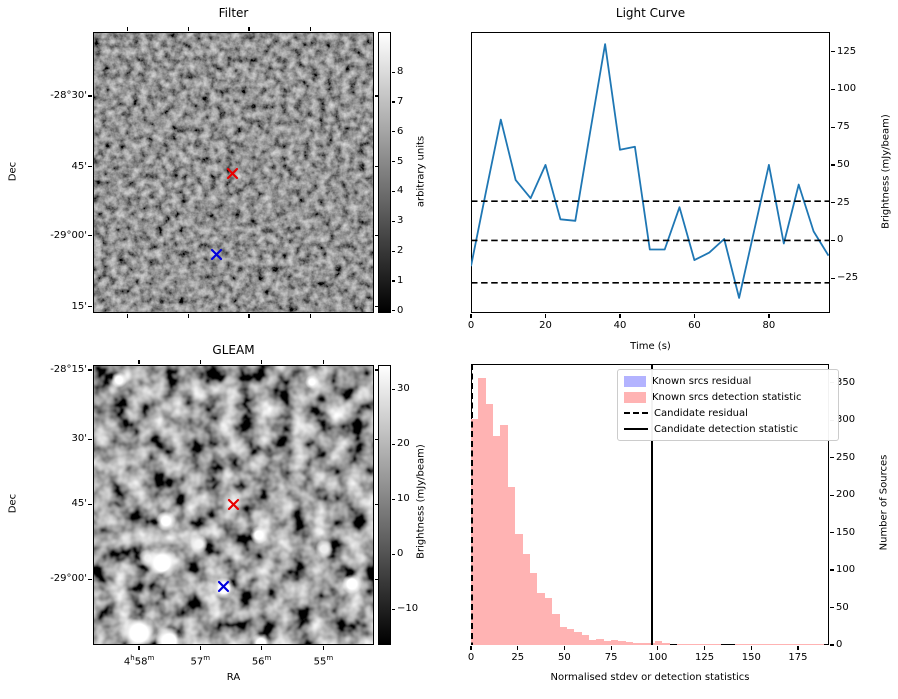  What do you see at coordinates (846, 457) in the screenshot?
I see `tick-label: 250` at bounding box center [846, 457].